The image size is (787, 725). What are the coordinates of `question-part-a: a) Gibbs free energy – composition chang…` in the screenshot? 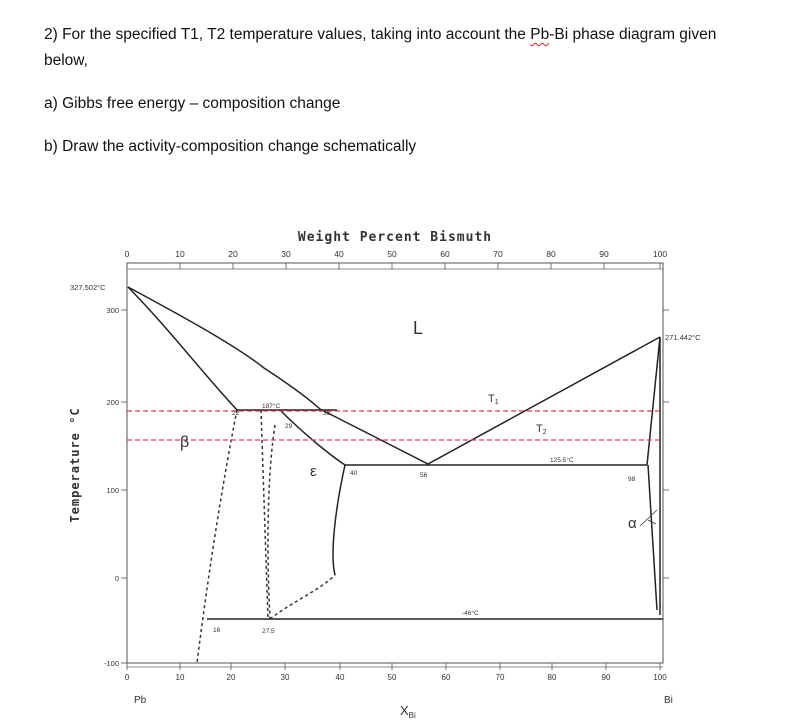 It's located at (192, 103).